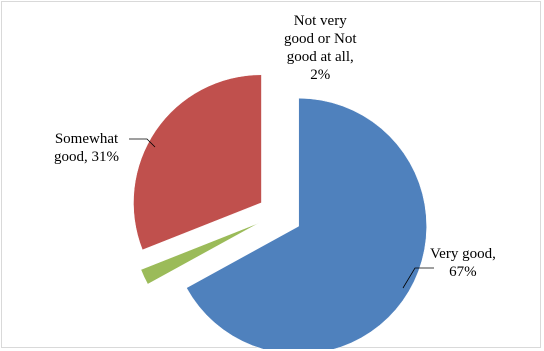 Image resolution: width=544 pixels, height=351 pixels. What do you see at coordinates (320, 48) in the screenshot?
I see `data-label-not-very-good: Not very good or Not good at all, 2%` at bounding box center [320, 48].